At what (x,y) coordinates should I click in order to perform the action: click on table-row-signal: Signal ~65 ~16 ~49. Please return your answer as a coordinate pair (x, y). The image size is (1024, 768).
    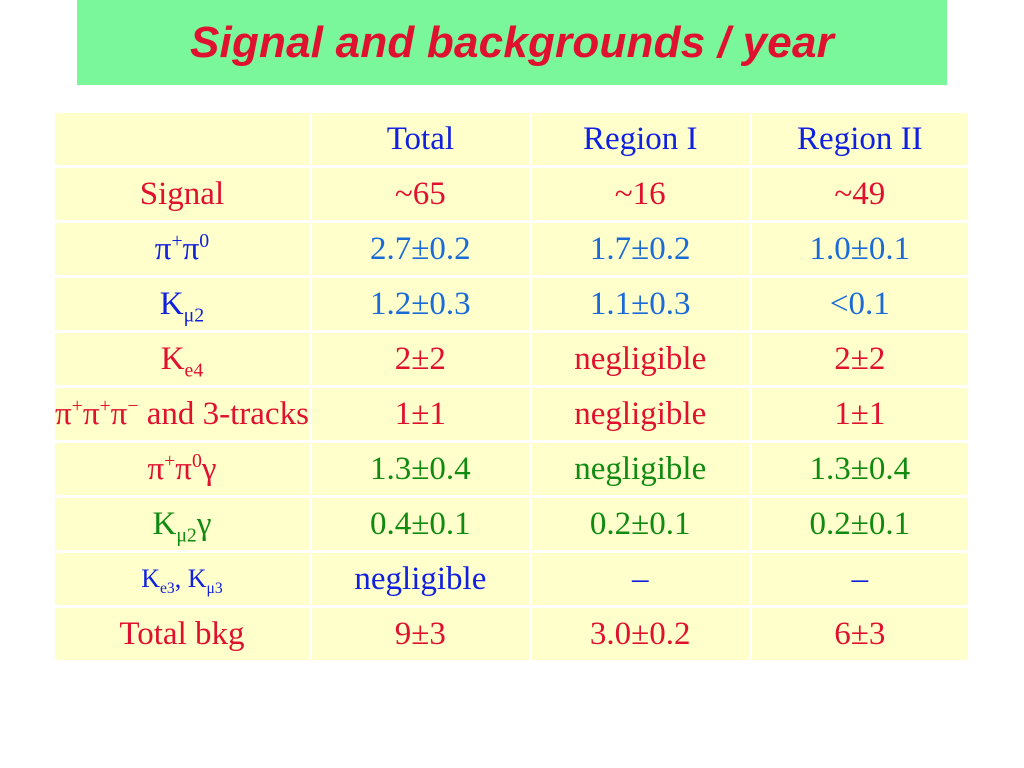
    Looking at the image, I should click on (511, 194).